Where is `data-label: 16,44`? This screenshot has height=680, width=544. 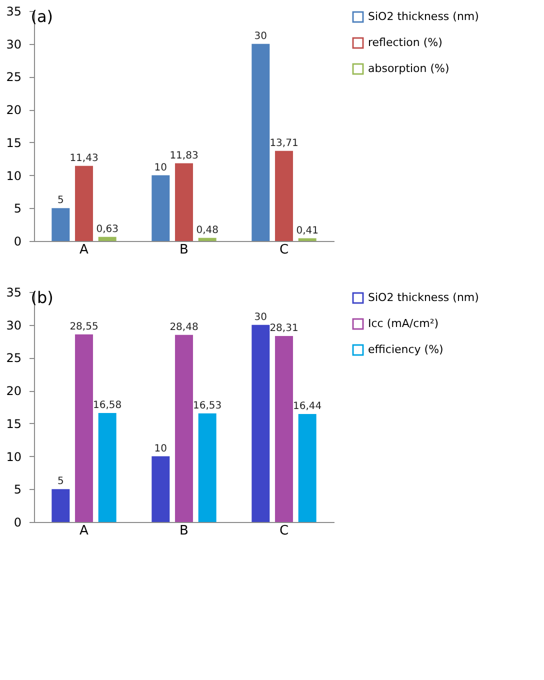 data-label: 16,44 is located at coordinates (307, 406).